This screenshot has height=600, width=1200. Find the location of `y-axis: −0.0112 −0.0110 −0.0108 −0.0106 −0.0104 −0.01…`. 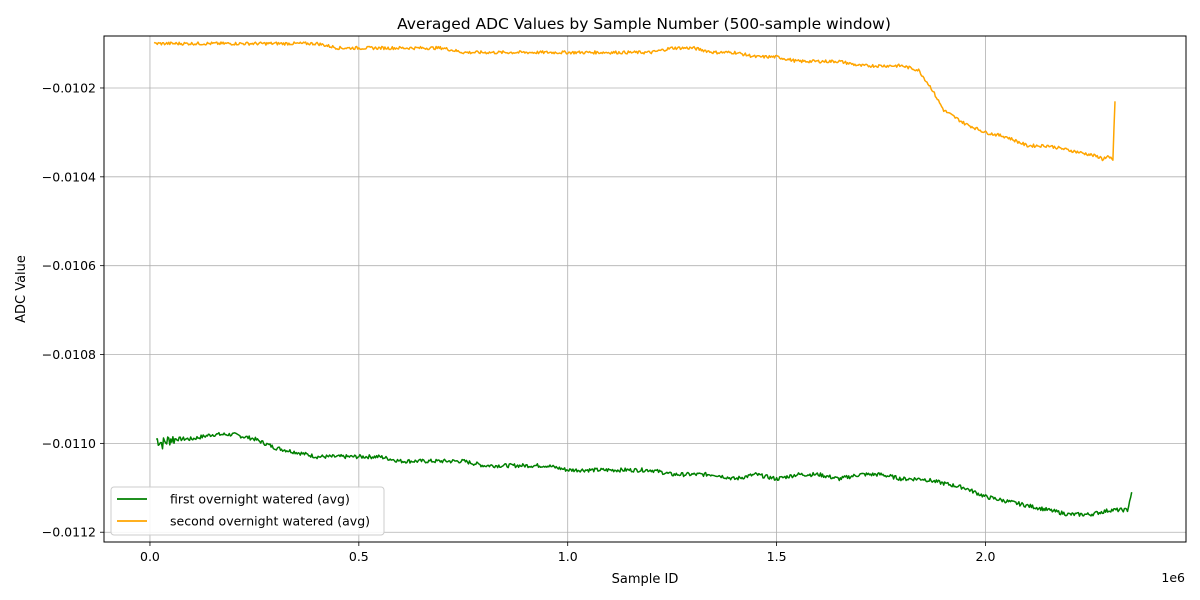

y-axis: −0.0112 −0.0110 −0.0108 −0.0106 −0.0104 −0.01… is located at coordinates (73, 310).